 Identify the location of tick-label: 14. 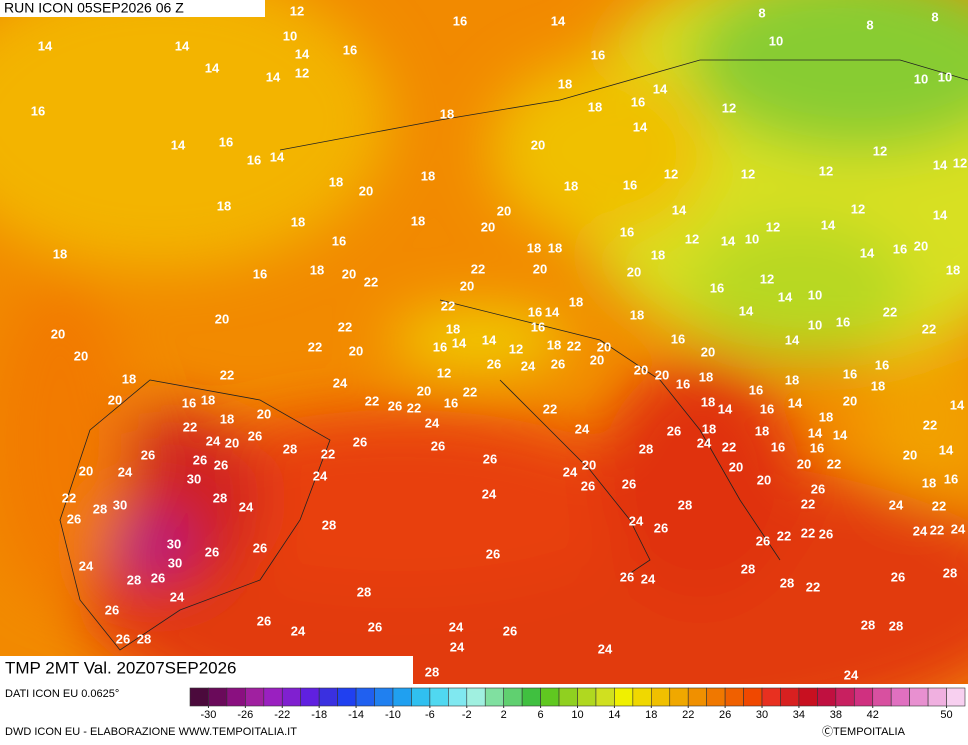
(614, 715).